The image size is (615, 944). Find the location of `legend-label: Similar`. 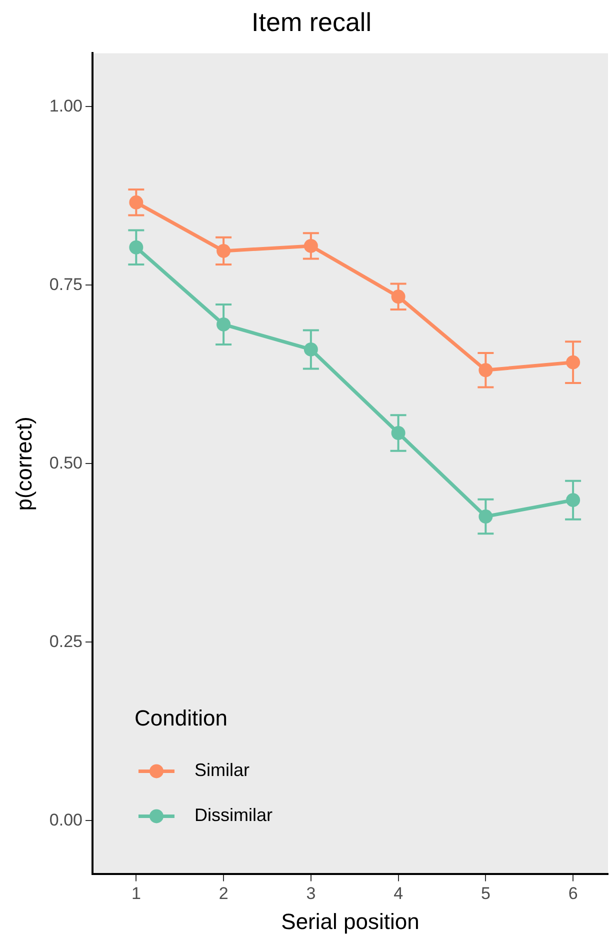

legend-label: Similar is located at coordinates (222, 770).